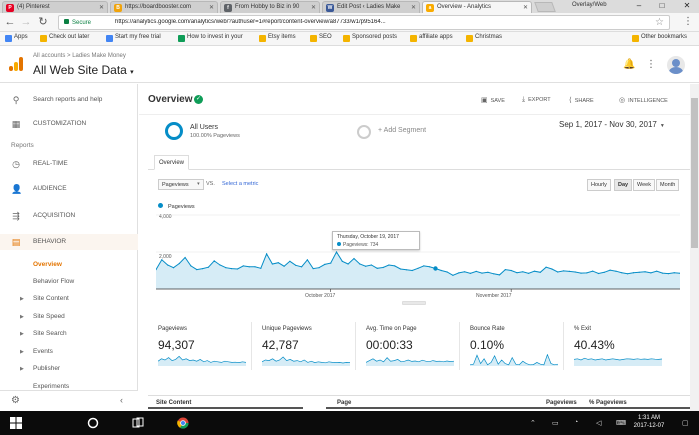  What do you see at coordinates (42, 316) in the screenshot?
I see `sidebar-subitem-site-speed: ▶ Site Speed` at bounding box center [42, 316].